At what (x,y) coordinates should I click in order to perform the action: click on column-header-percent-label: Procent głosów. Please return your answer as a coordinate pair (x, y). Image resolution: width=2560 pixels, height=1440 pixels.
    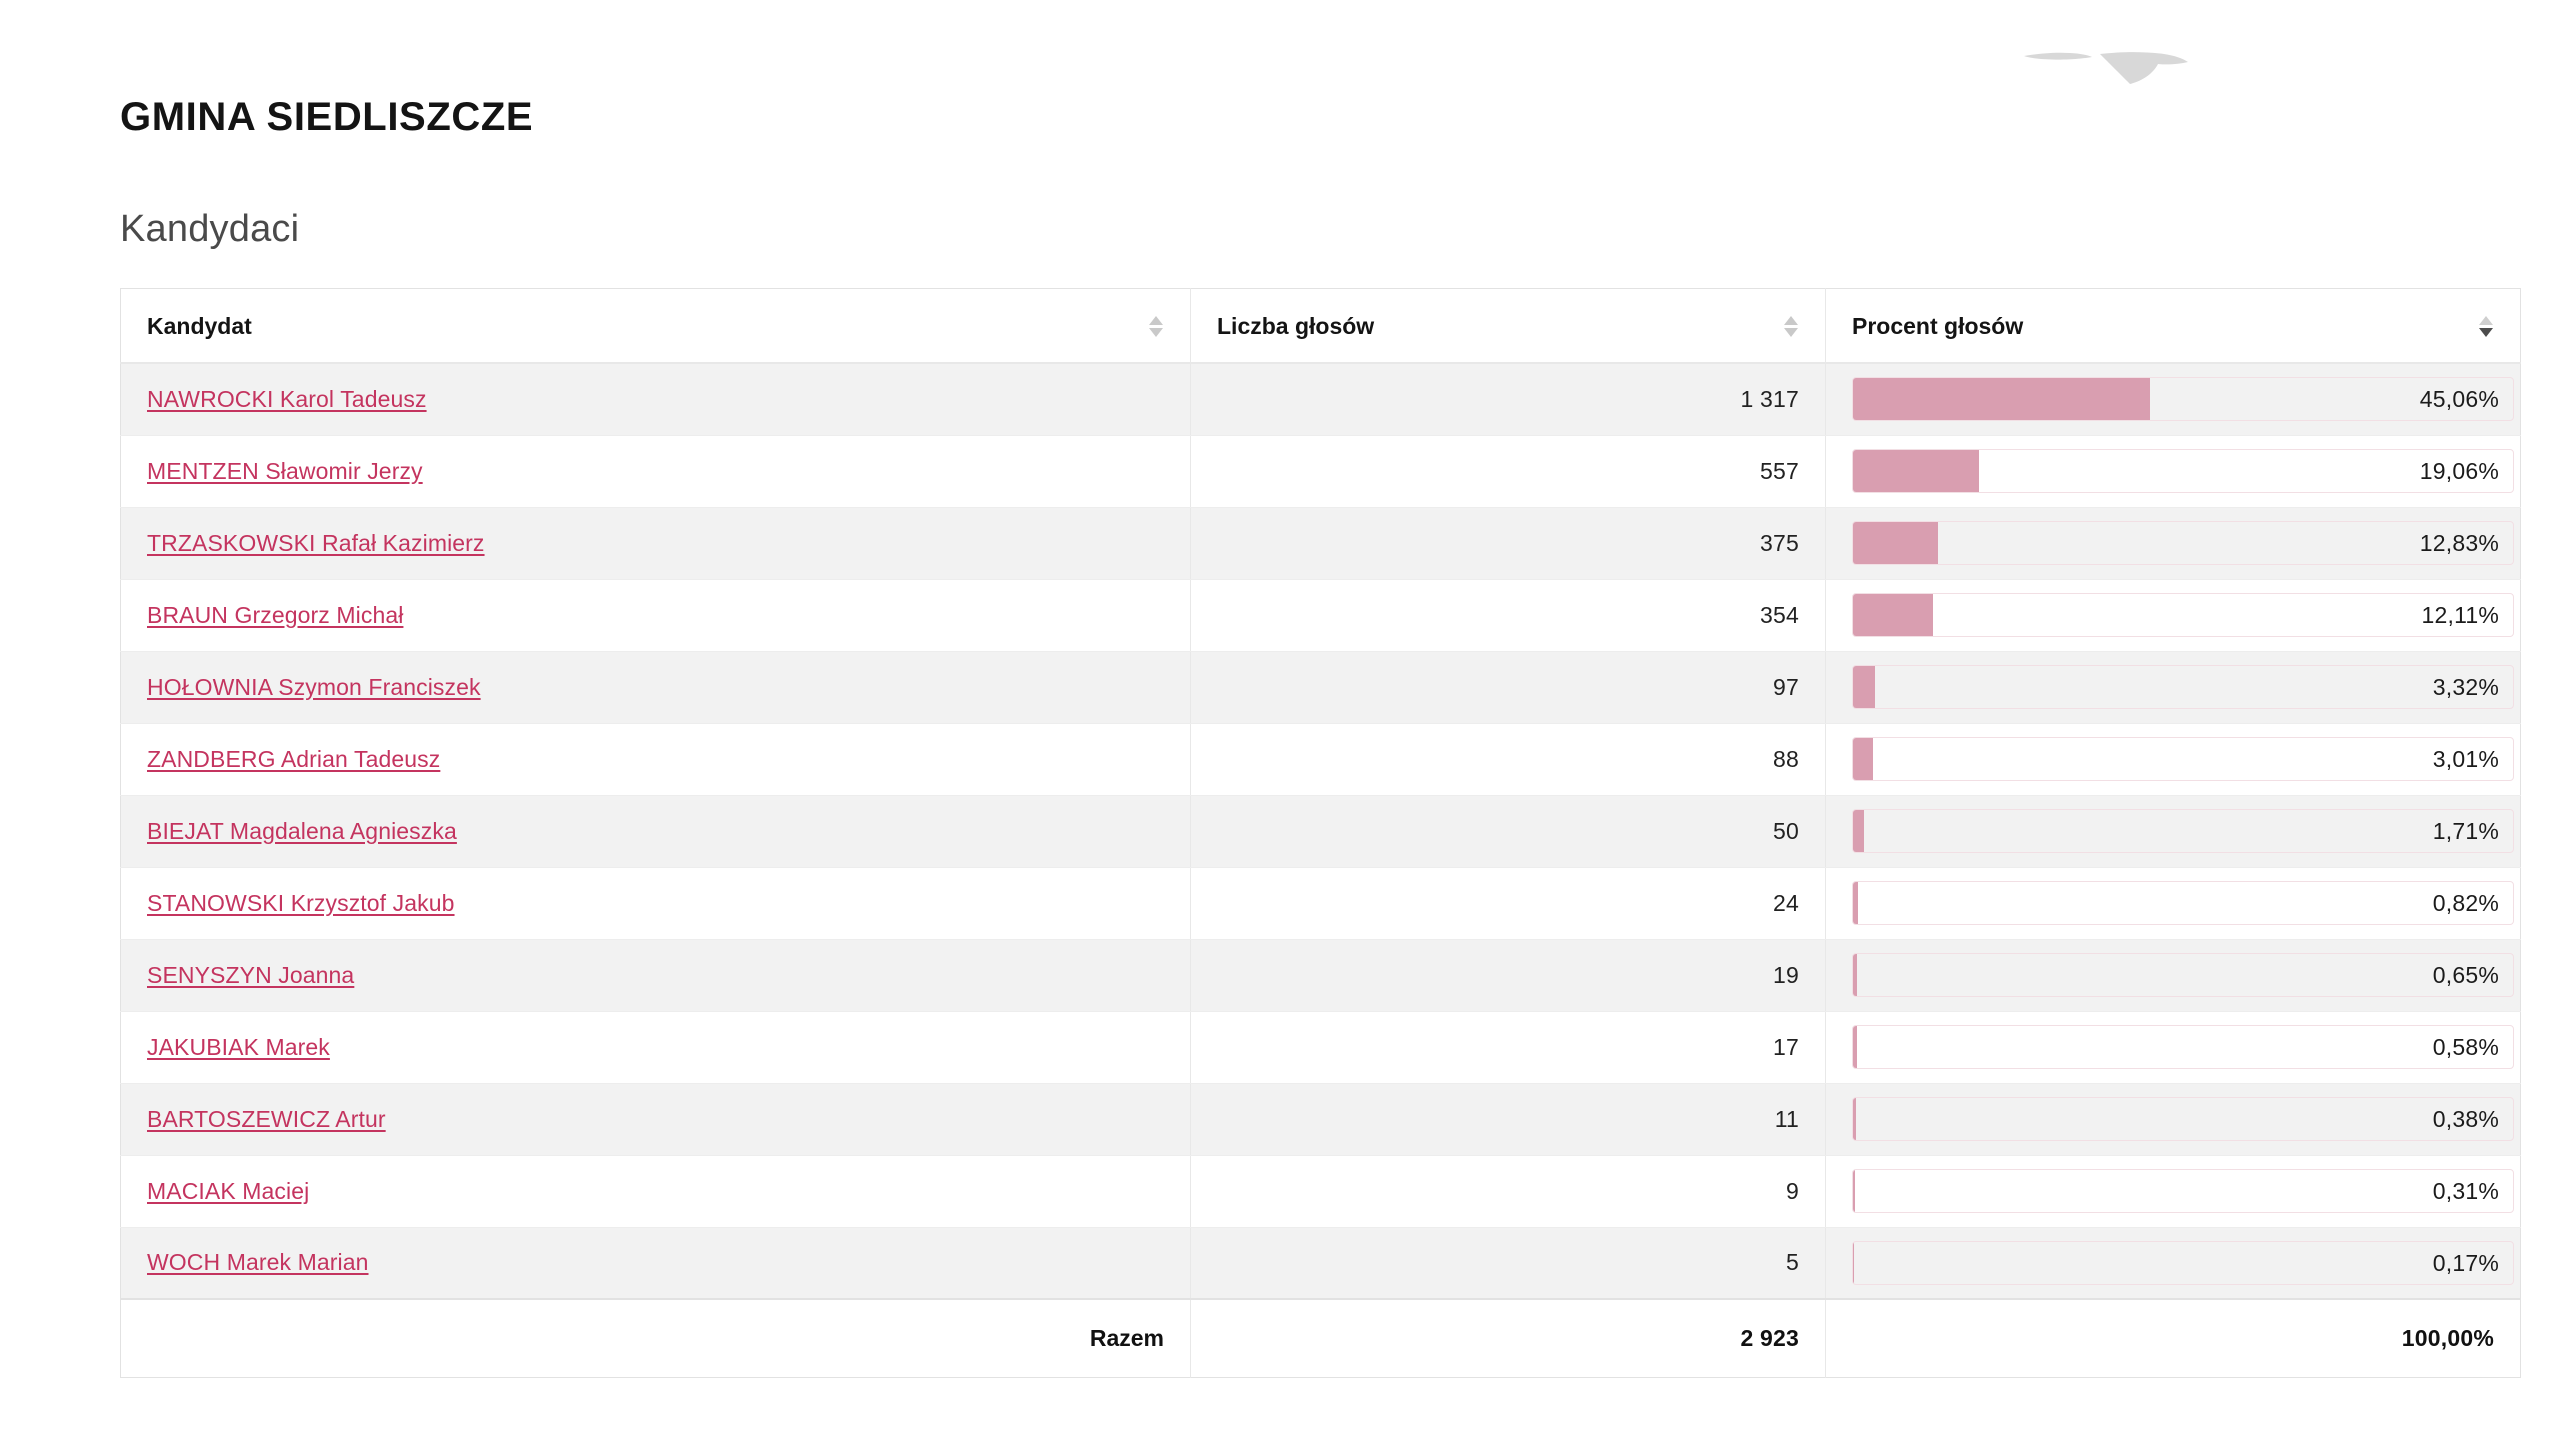
    Looking at the image, I should click on (1938, 326).